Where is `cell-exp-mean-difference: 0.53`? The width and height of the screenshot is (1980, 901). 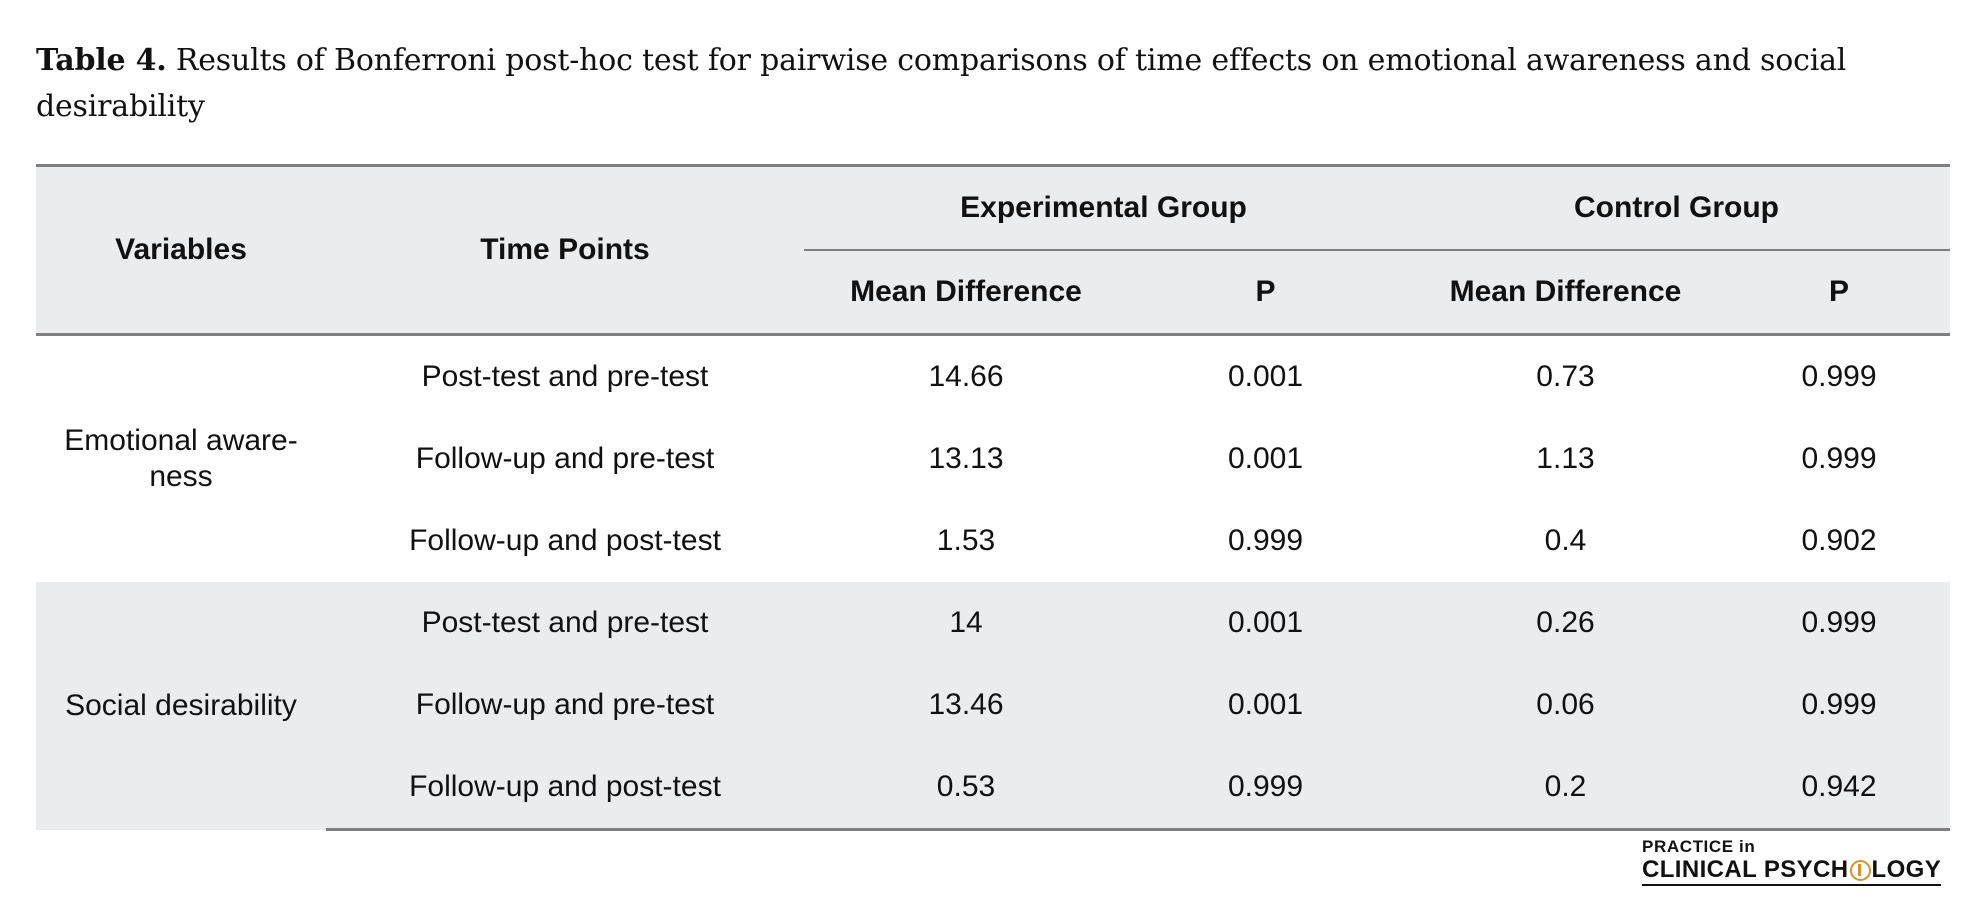 cell-exp-mean-difference: 0.53 is located at coordinates (966, 788).